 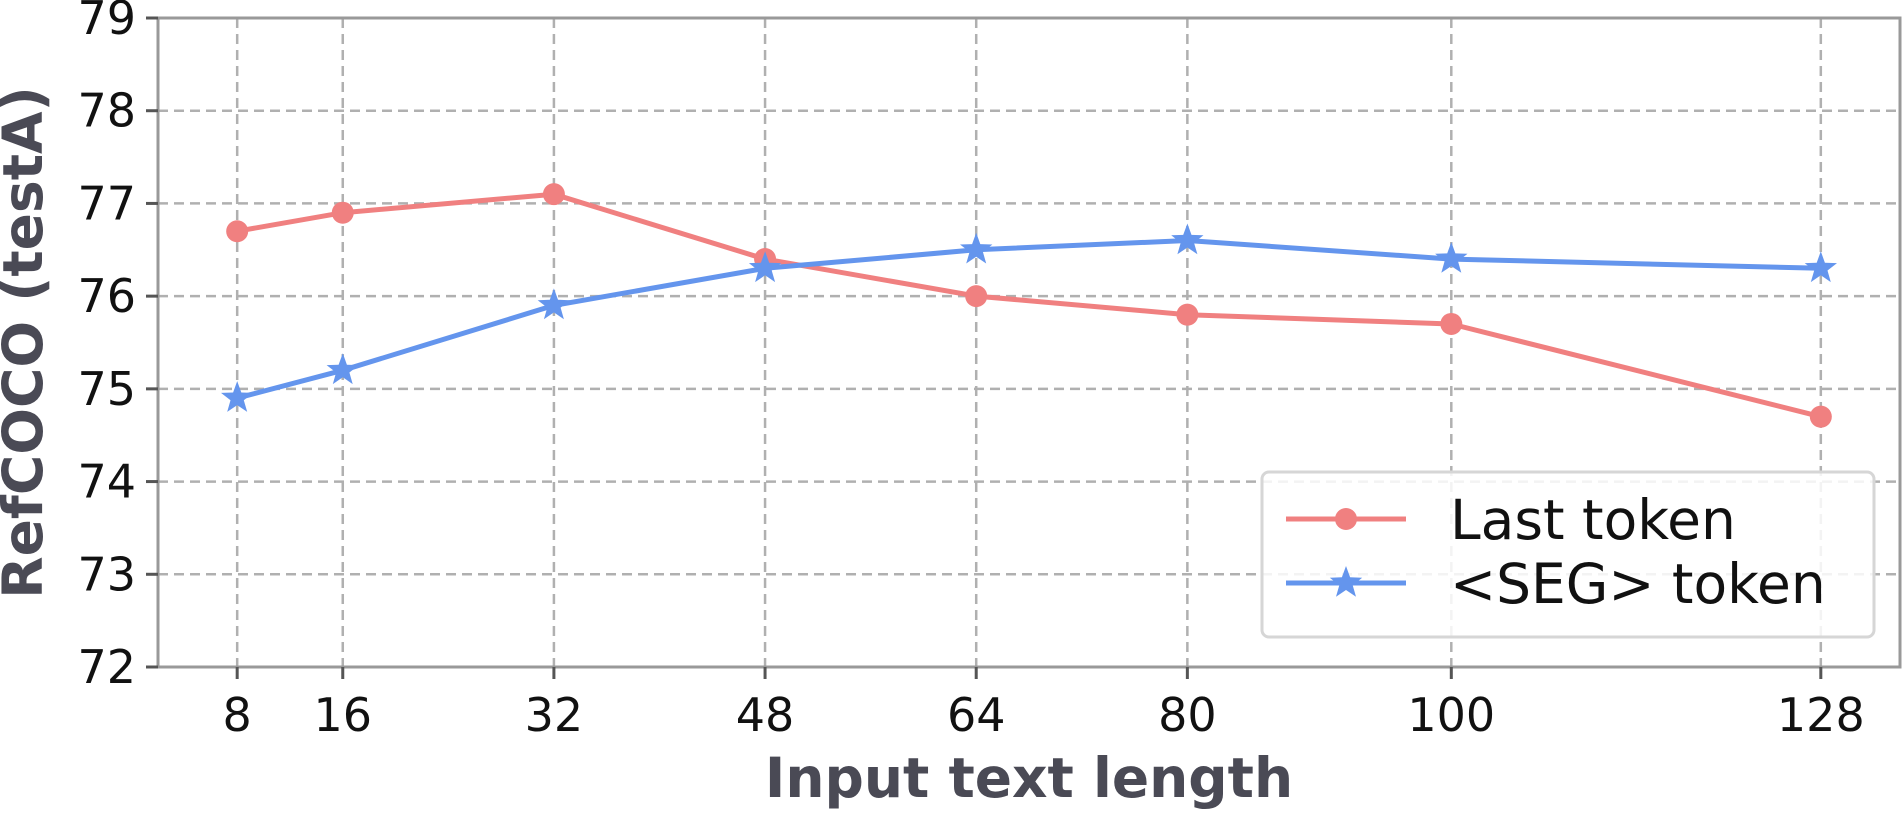 I want to click on y-tick-label: 76, so click(x=106, y=296).